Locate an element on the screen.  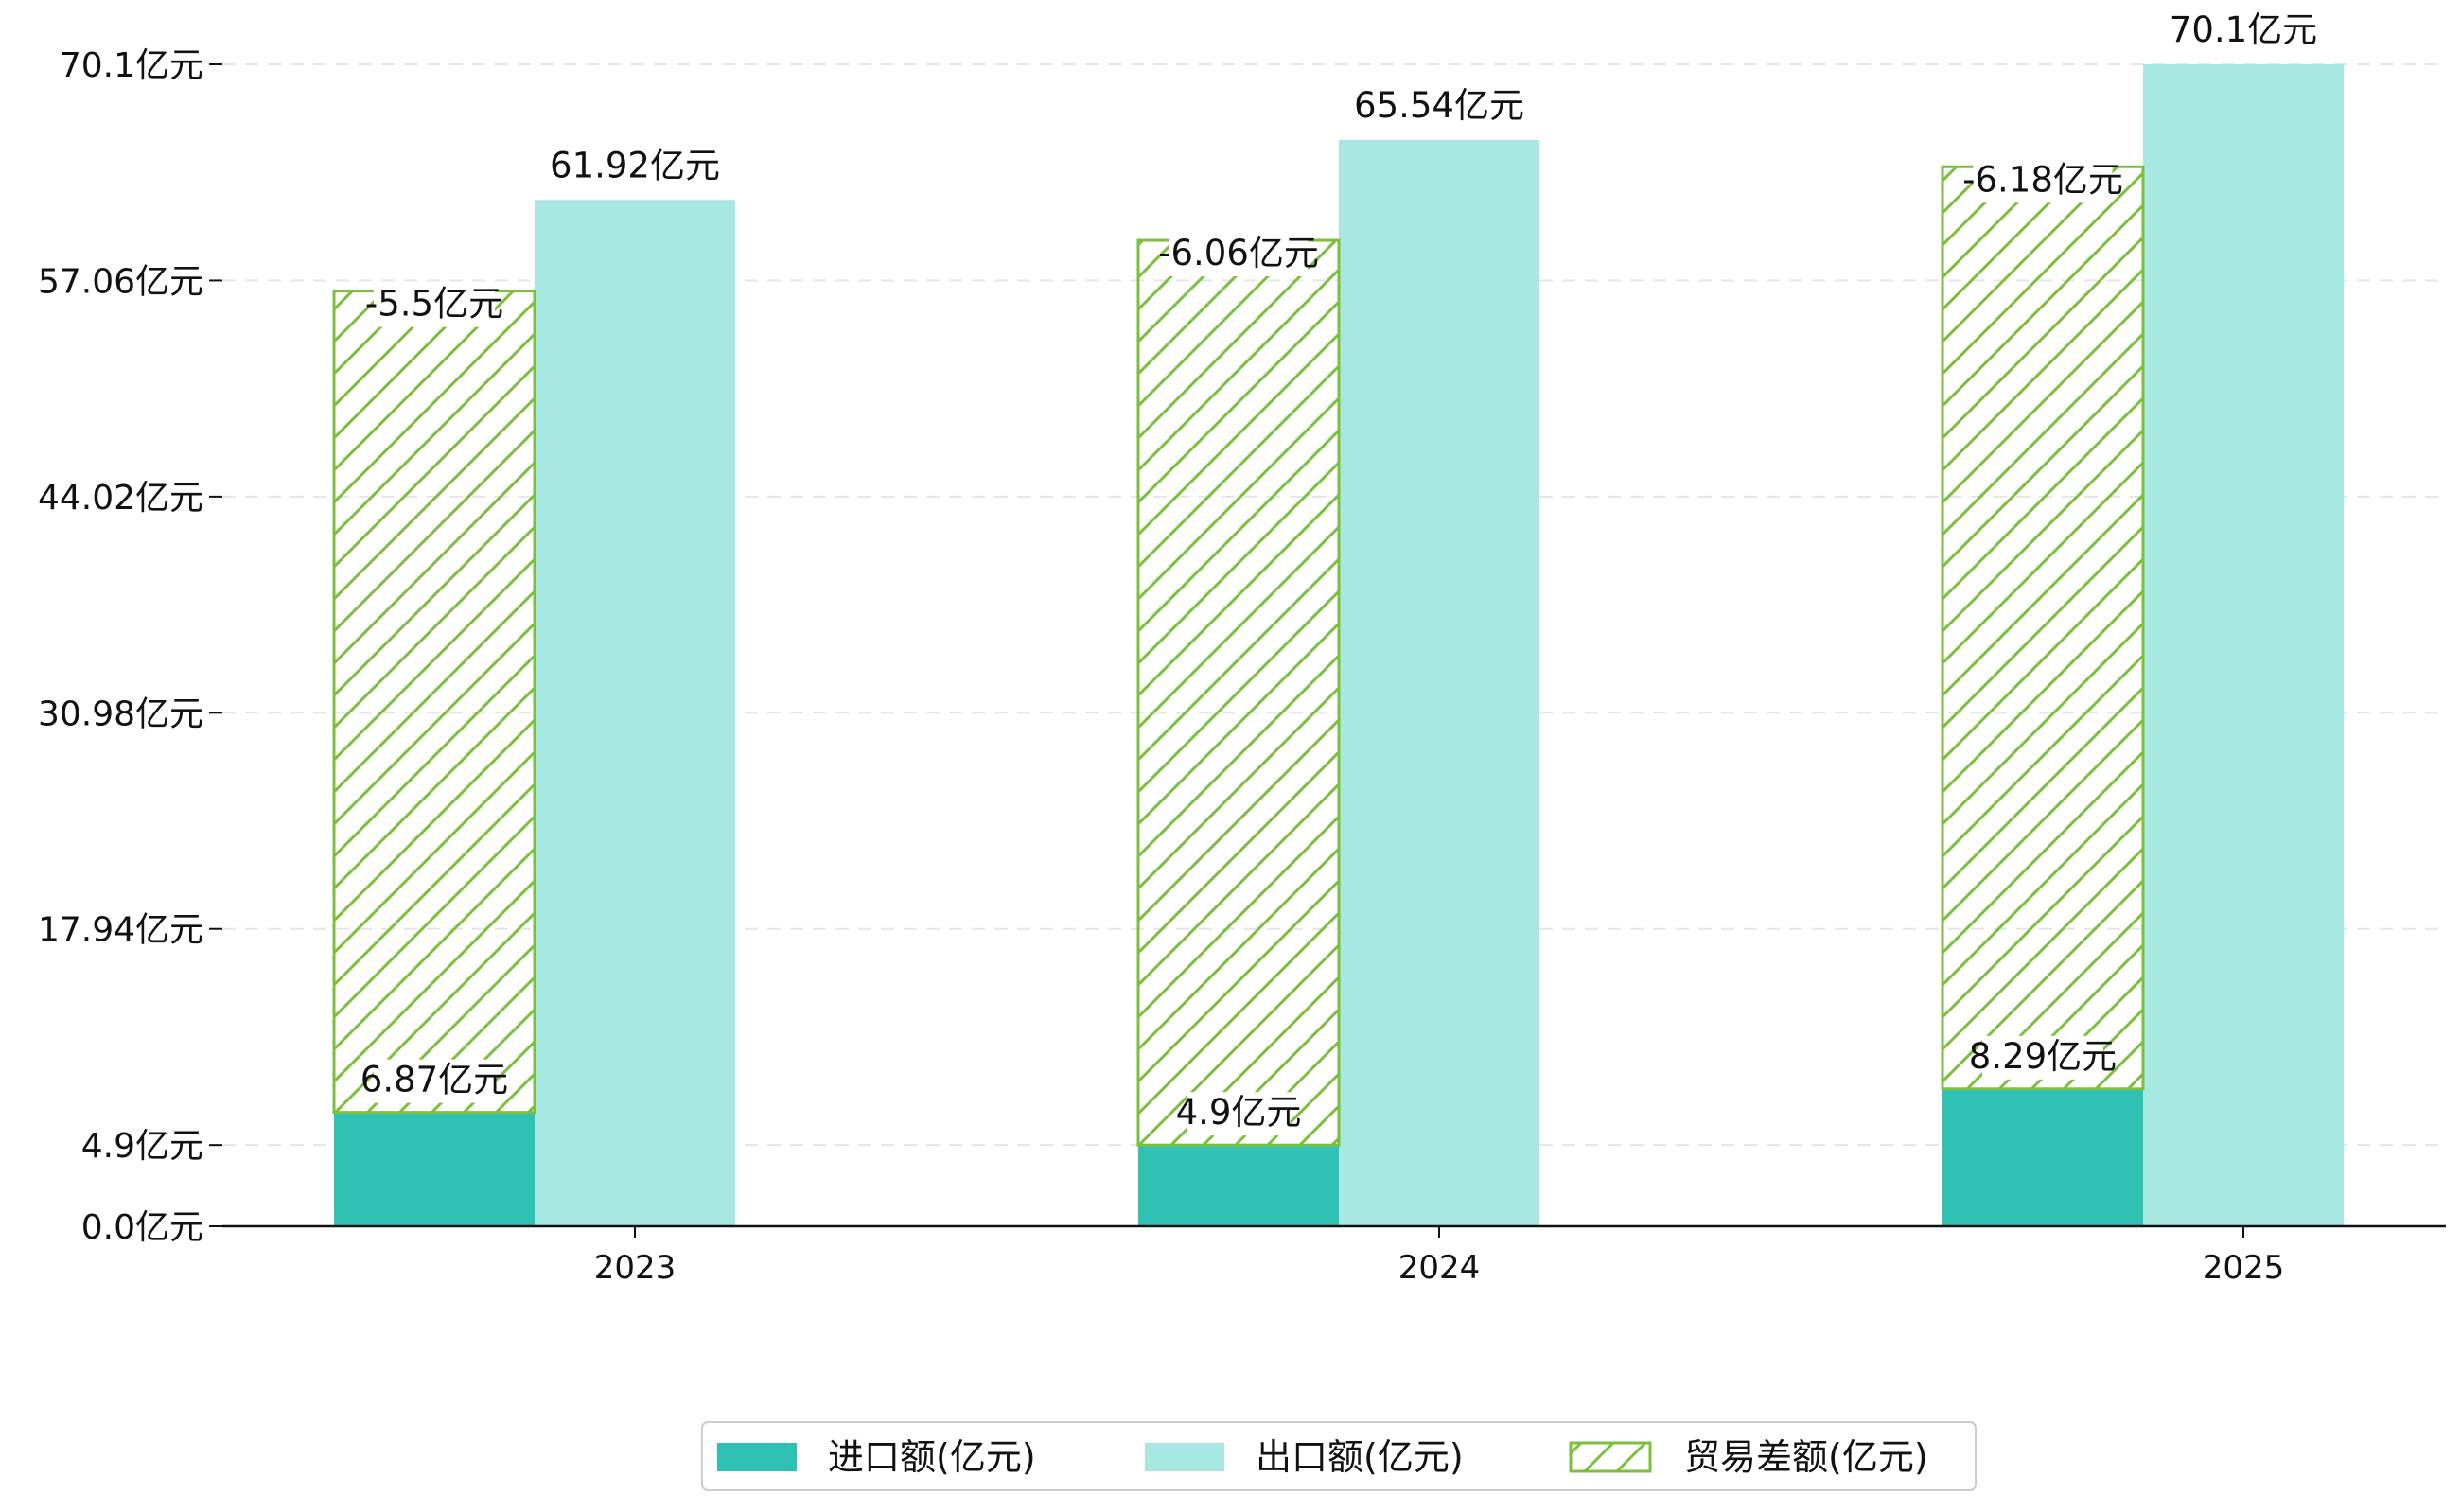
export-value-label: 61.92亿元 is located at coordinates (635, 167).